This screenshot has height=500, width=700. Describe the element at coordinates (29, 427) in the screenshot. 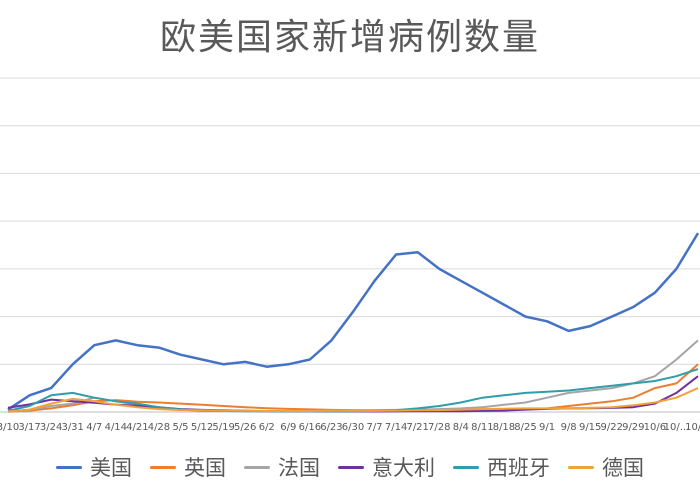

I see `x-tick-label: 3/17` at that location.